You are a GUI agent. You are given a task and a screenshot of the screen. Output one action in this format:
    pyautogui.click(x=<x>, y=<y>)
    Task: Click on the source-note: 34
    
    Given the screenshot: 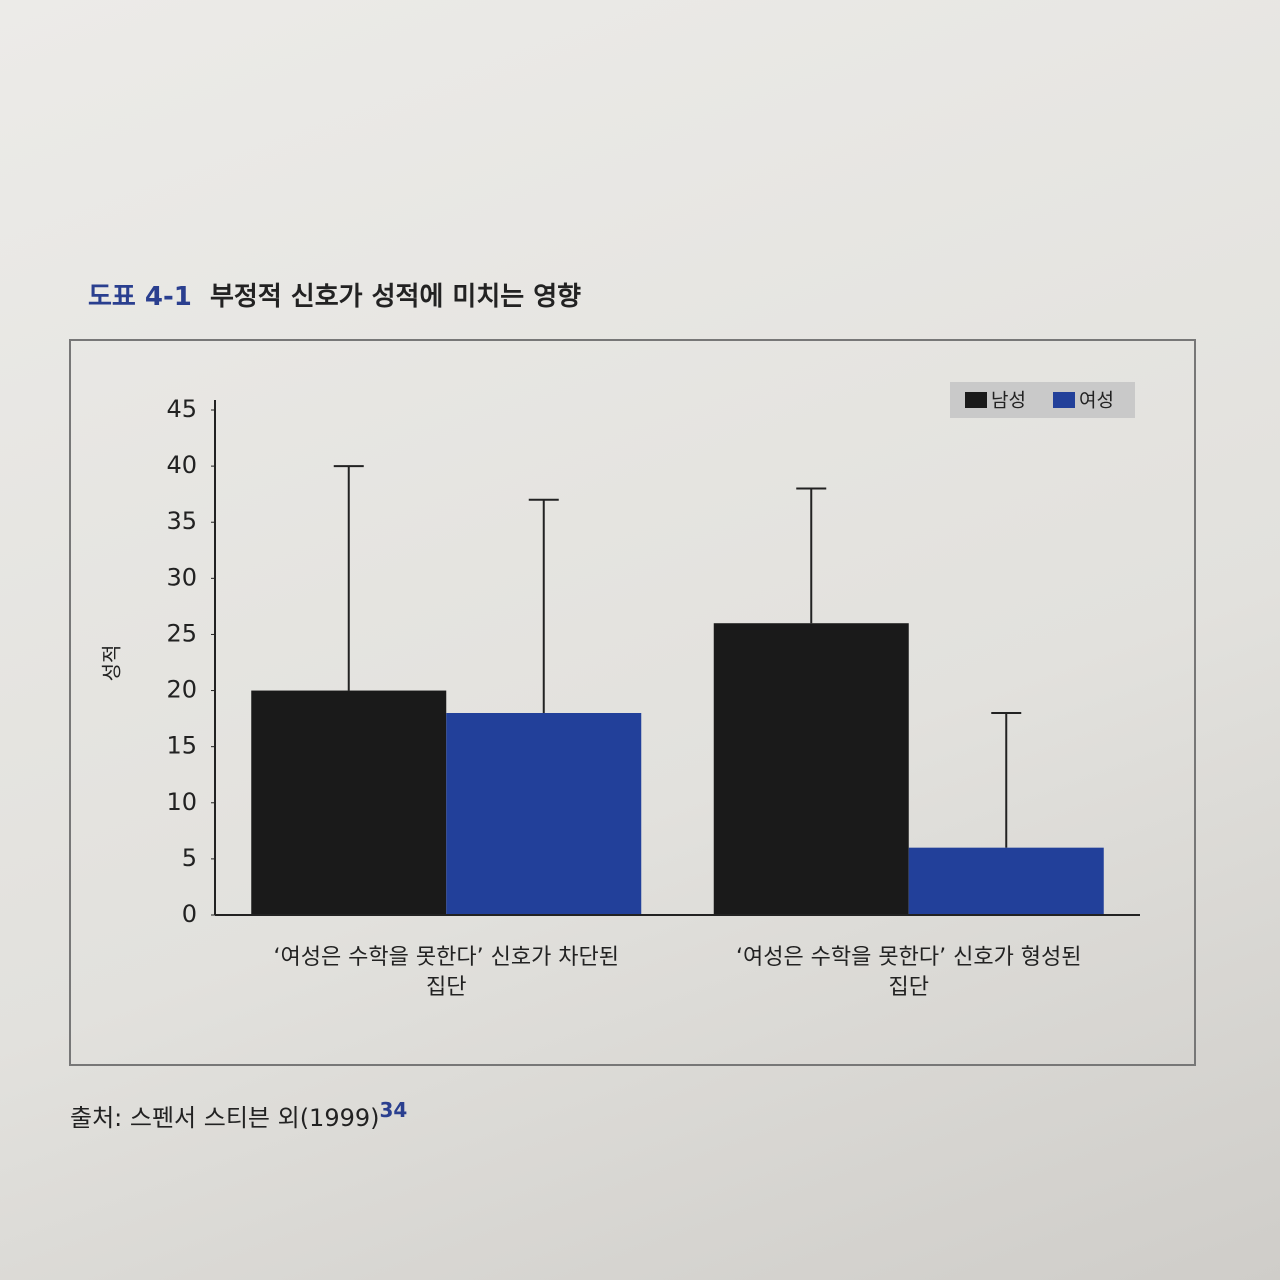 What is the action you would take?
    pyautogui.click(x=393, y=1110)
    